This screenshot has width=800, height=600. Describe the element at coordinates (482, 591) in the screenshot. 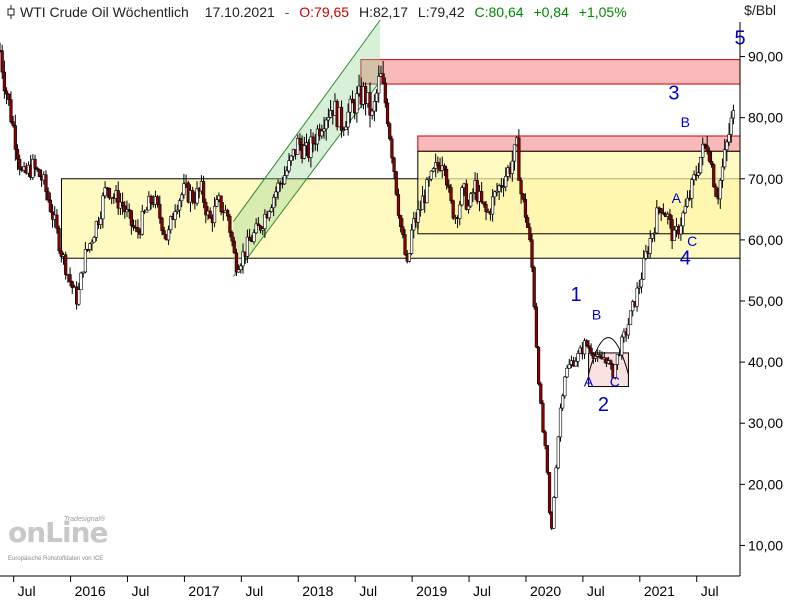

I see `x-tick-label: Jul` at that location.